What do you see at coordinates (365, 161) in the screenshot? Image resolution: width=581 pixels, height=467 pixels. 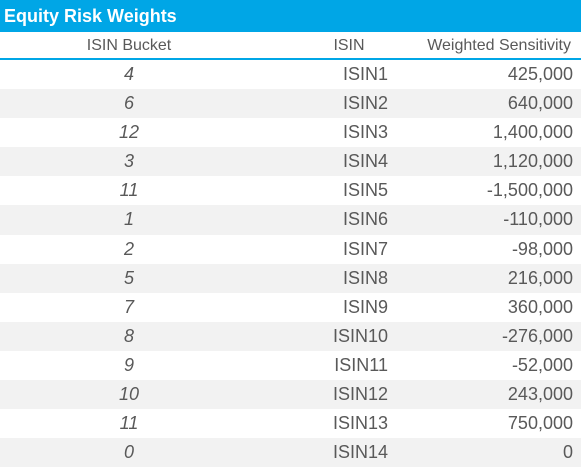 I see `cell-isin: ISIN4` at bounding box center [365, 161].